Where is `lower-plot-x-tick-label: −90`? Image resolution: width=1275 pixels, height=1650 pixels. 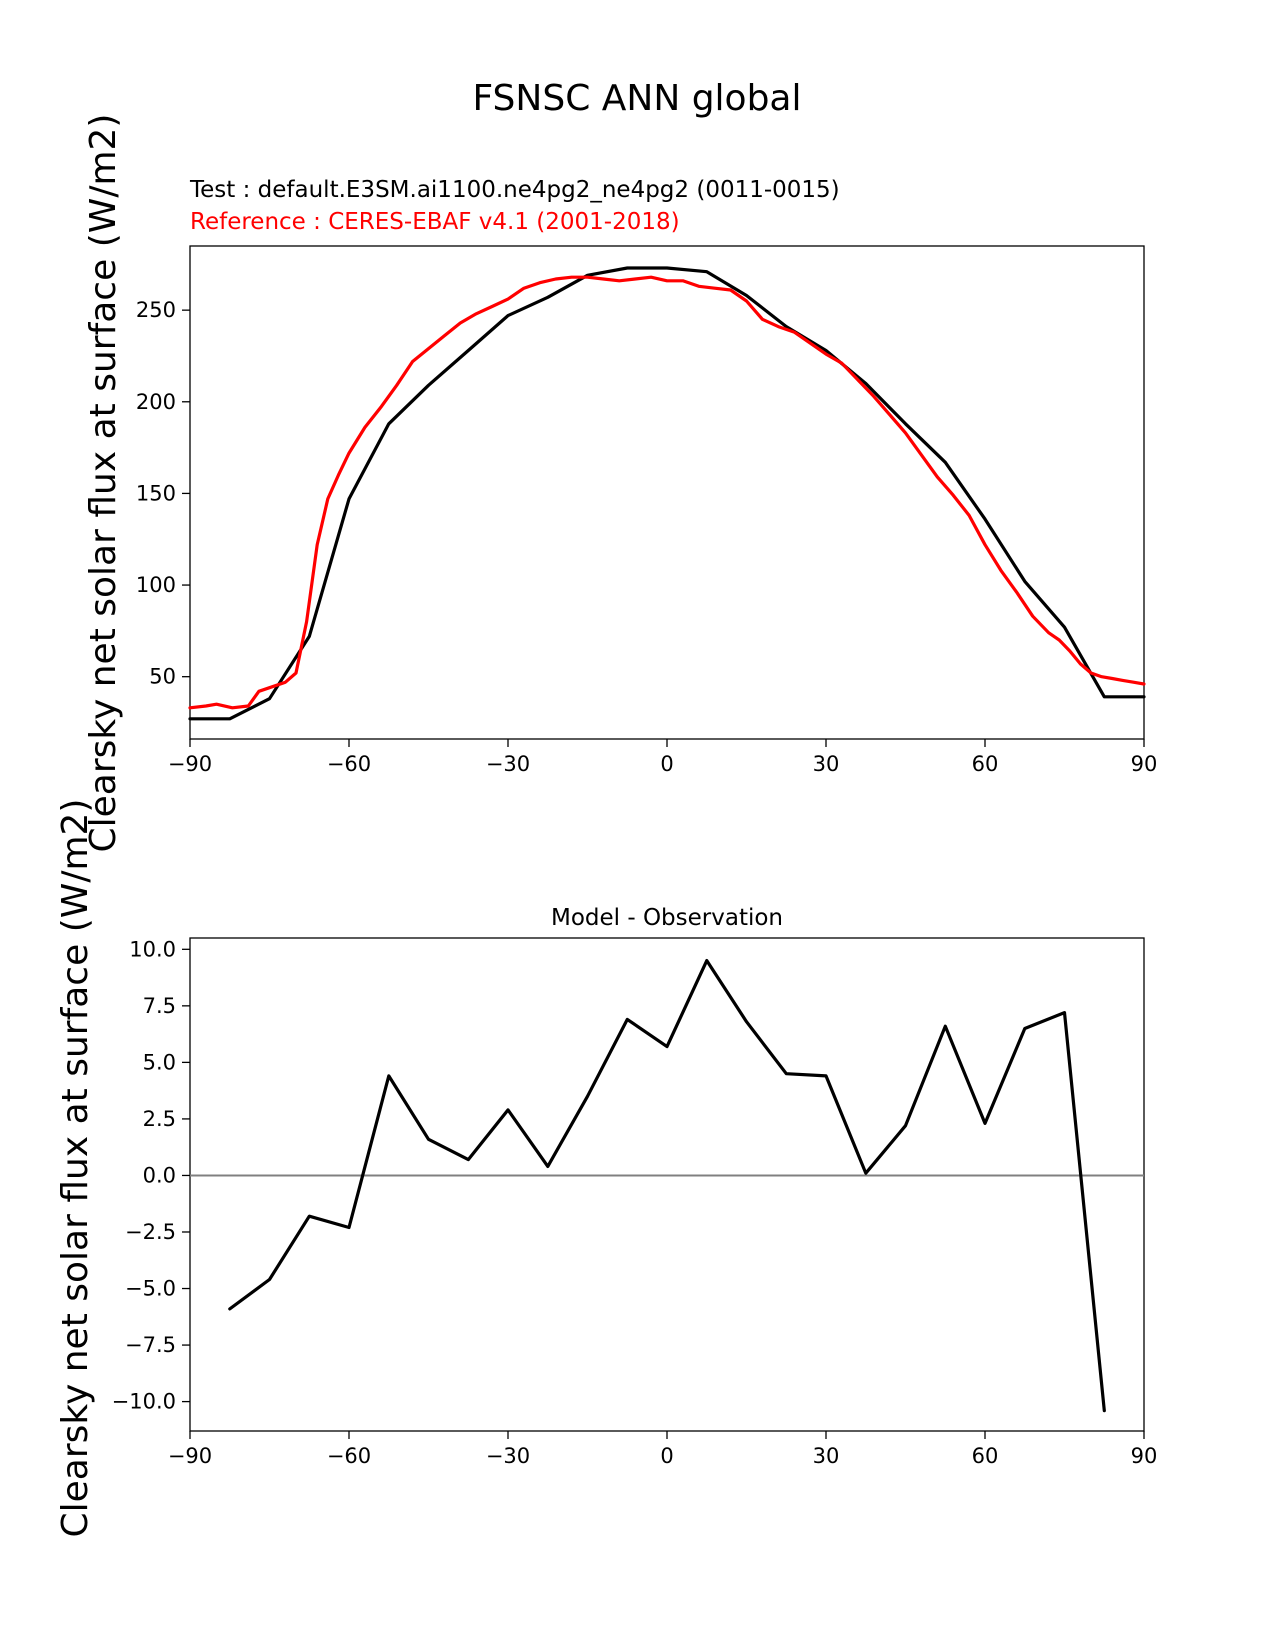 lower-plot-x-tick-label: −90 is located at coordinates (190, 1456).